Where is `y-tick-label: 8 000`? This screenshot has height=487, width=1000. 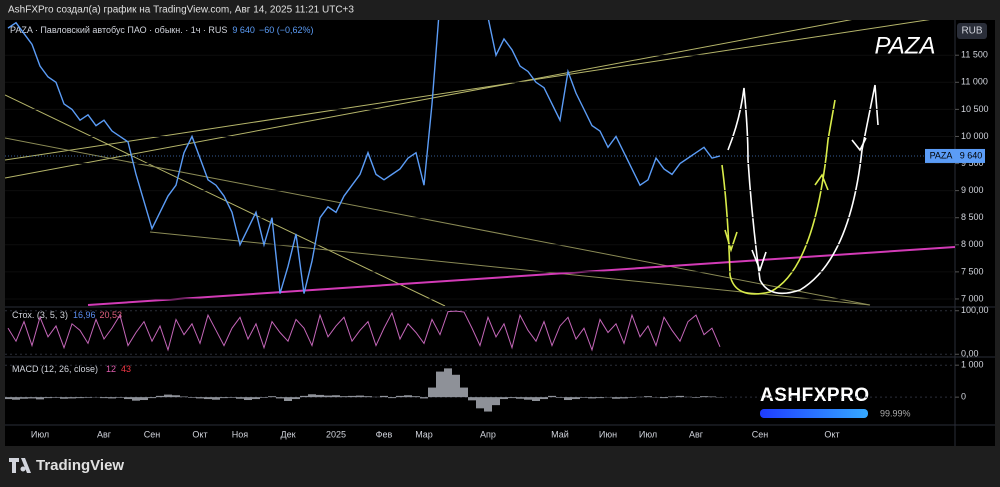
y-tick-label: 8 000 is located at coordinates (972, 244).